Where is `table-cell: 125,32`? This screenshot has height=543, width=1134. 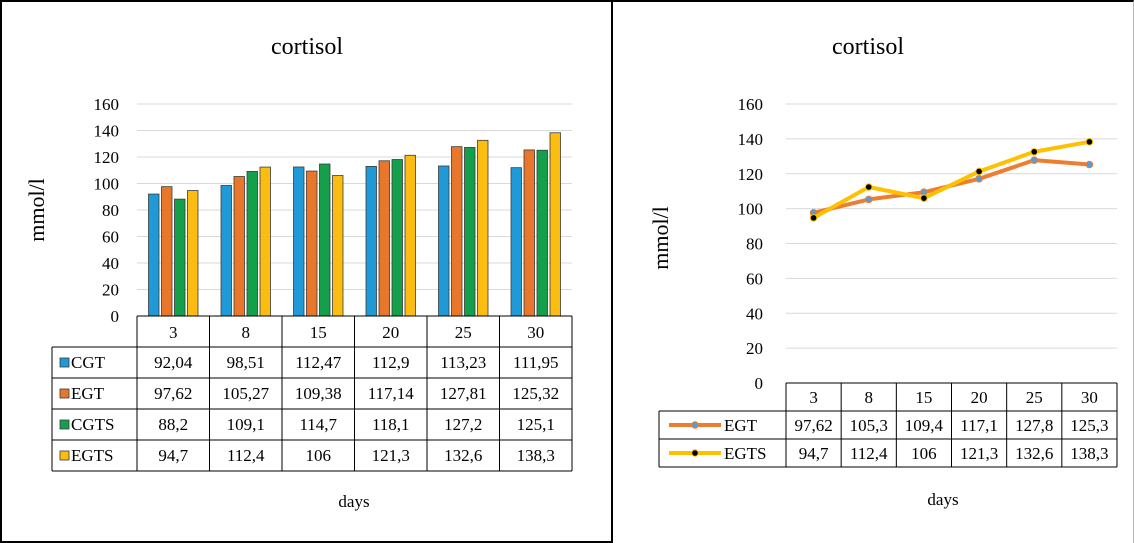 table-cell: 125,32 is located at coordinates (535, 393).